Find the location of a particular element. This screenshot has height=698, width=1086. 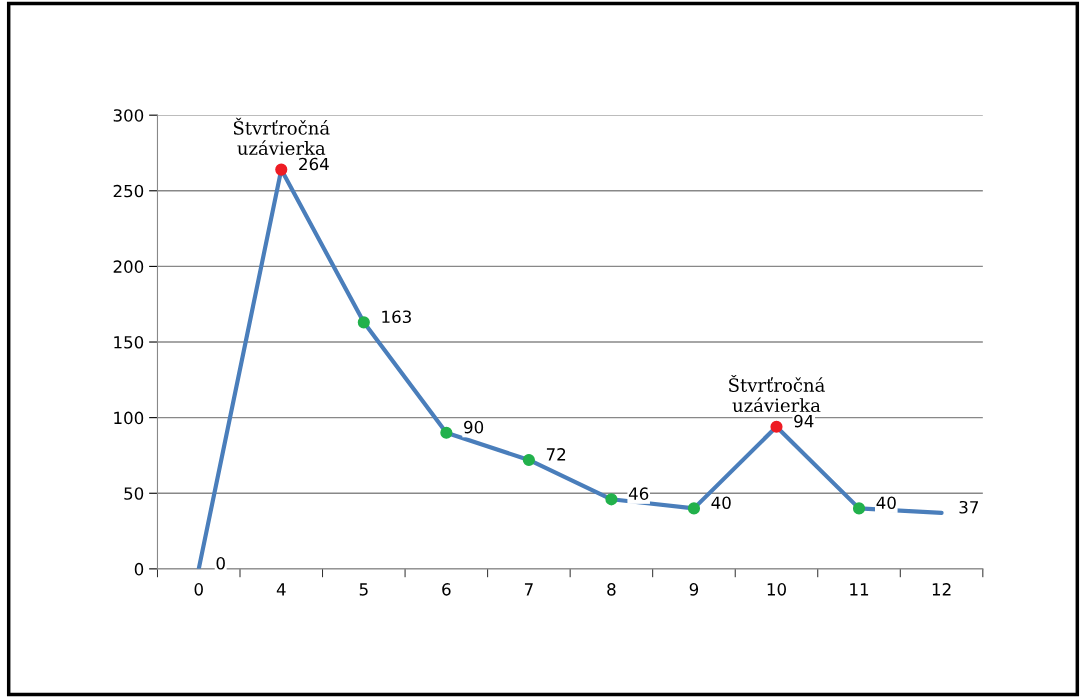

x-tick-label: 11 is located at coordinates (859, 589).